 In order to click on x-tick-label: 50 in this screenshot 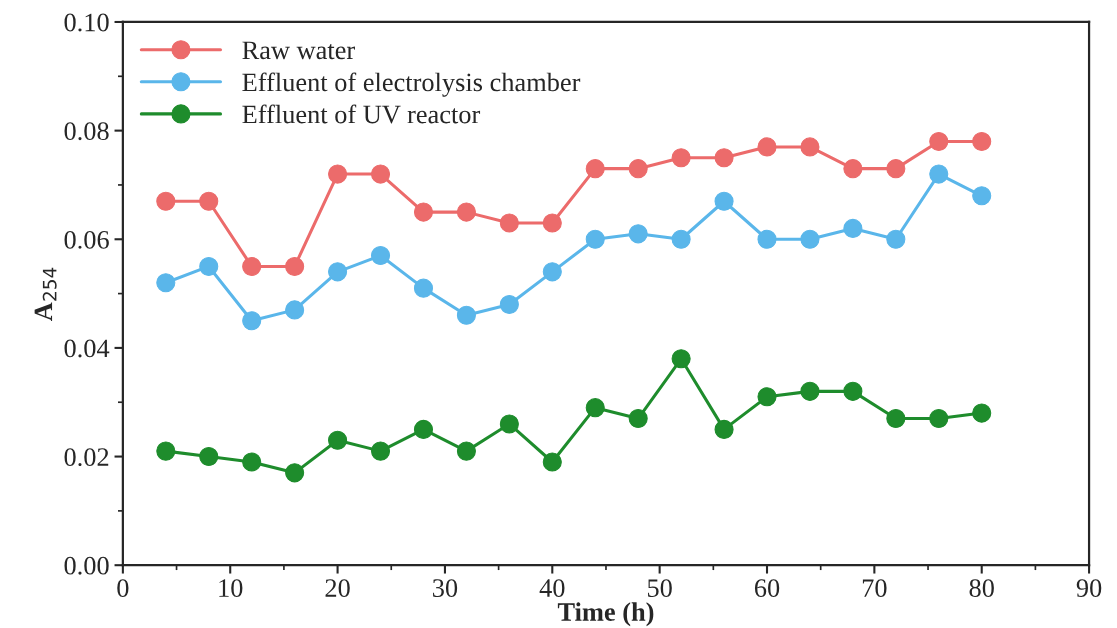, I will do `click(659, 588)`.